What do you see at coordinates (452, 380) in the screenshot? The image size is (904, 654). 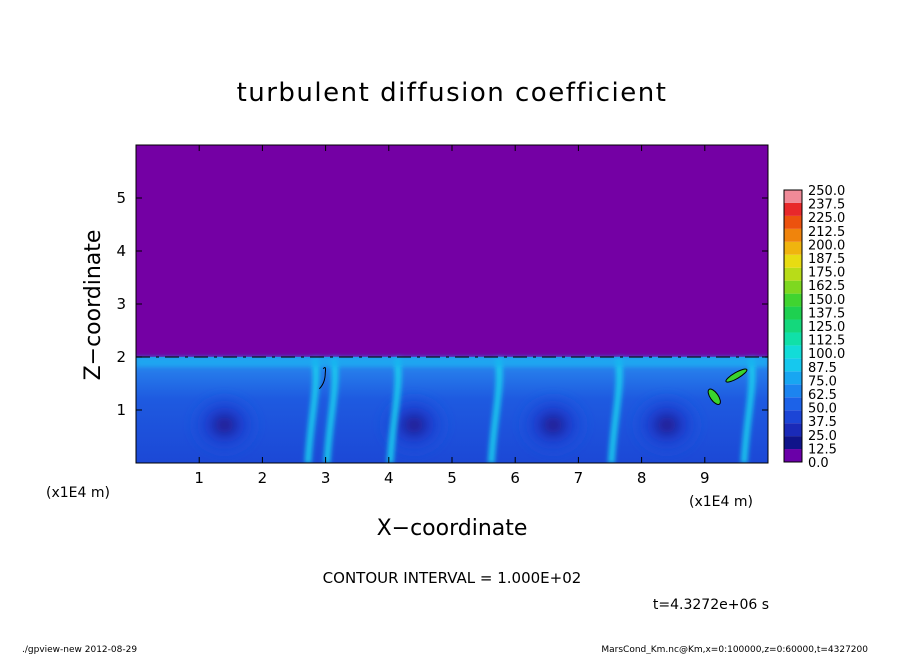 I see `contour-lines` at bounding box center [452, 380].